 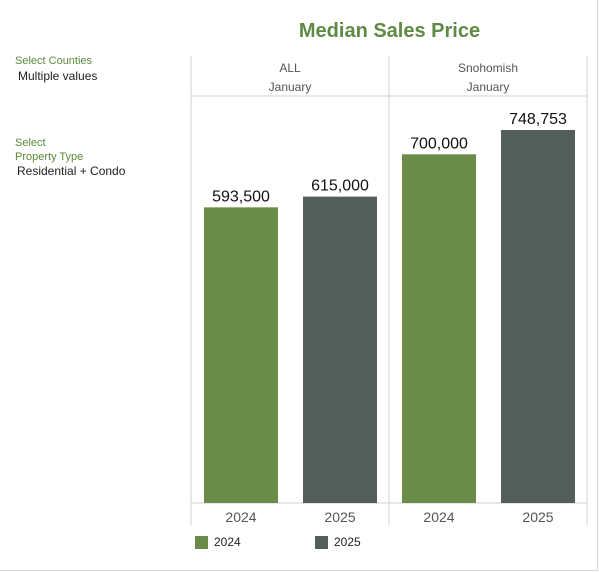 What do you see at coordinates (340, 349) in the screenshot?
I see `bar-all-2025` at bounding box center [340, 349].